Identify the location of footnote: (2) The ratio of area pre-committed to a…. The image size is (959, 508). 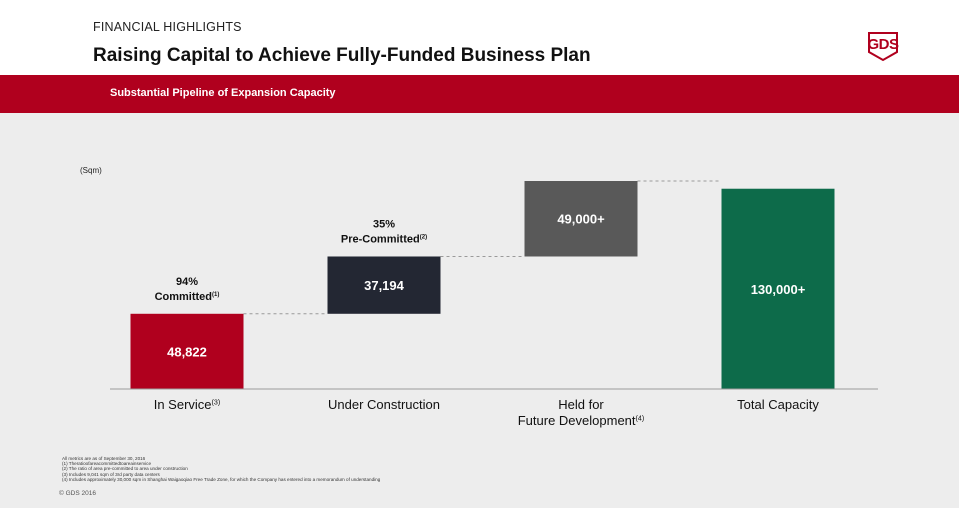
(125, 469).